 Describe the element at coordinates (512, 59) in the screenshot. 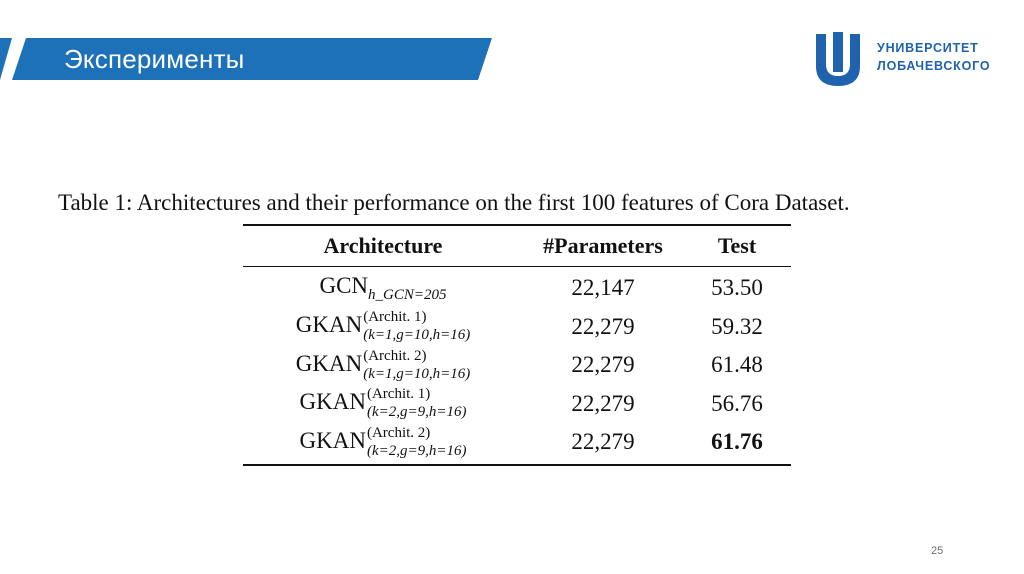

I see `header-band` at that location.